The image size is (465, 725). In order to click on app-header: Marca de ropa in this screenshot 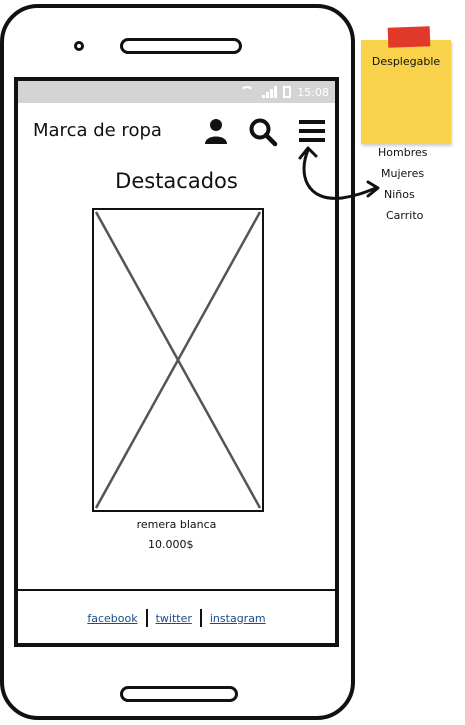, I will do `click(176, 132)`.